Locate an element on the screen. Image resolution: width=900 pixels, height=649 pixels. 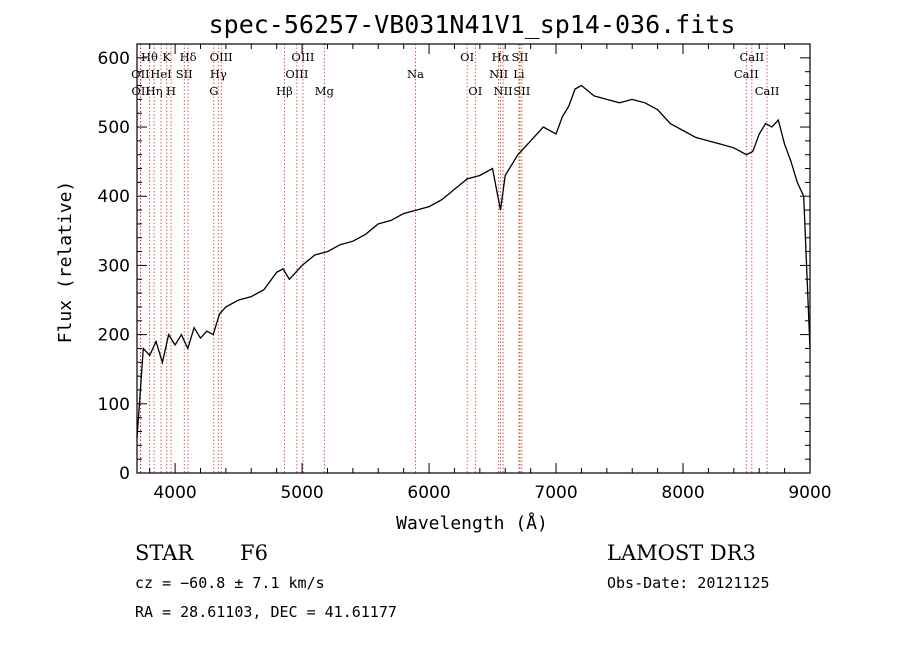
spectral-line-label: H is located at coordinates (171, 91).